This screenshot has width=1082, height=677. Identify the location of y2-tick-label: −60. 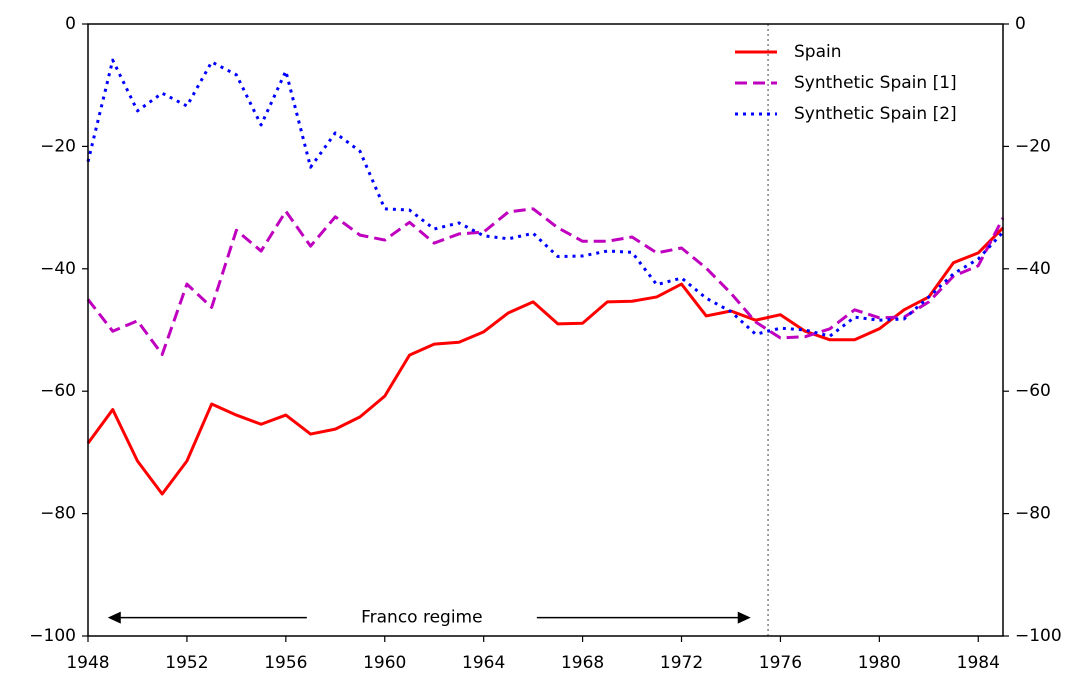
(1033, 391).